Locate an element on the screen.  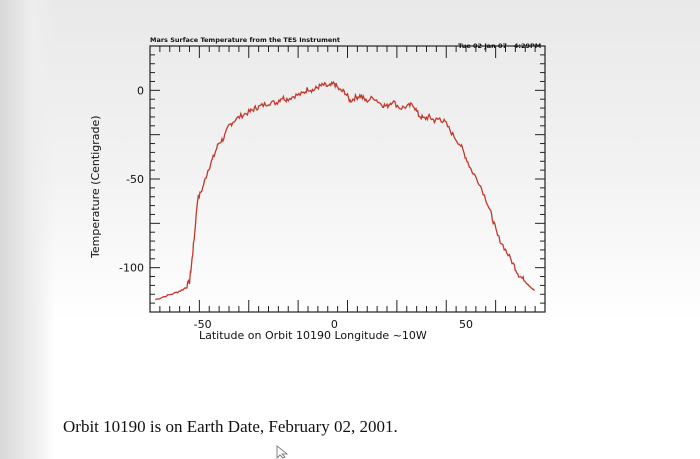
y-tick-label: -100 is located at coordinates (131, 268).